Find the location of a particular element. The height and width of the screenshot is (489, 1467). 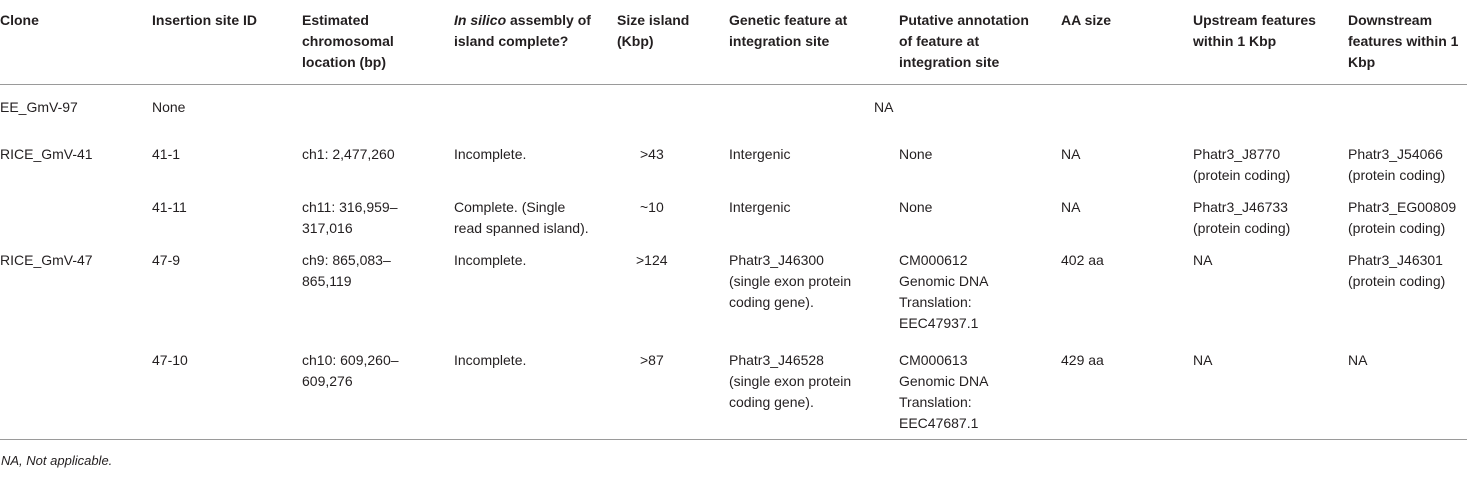

cell-downstream: Phatr3_J46301 (protein coding) is located at coordinates (1397, 270).